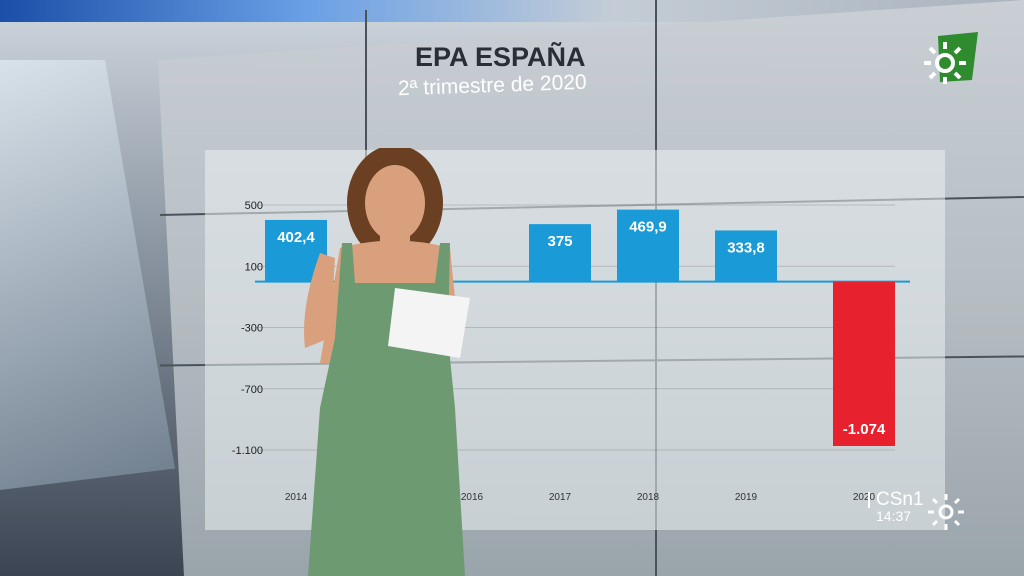 Image resolution: width=1024 pixels, height=576 pixels. I want to click on bar-2017, so click(560, 253).